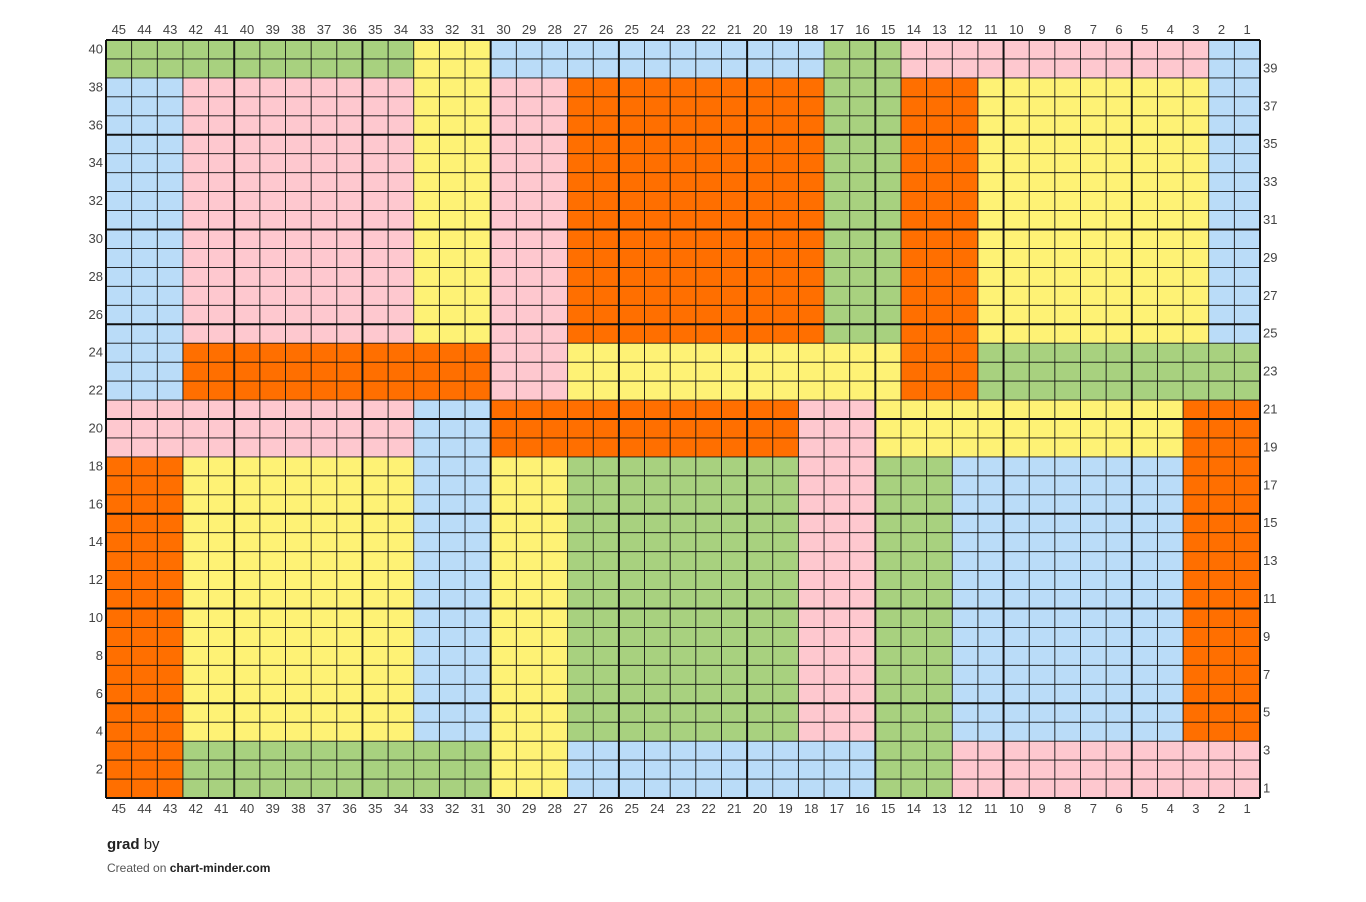  What do you see at coordinates (401, 808) in the screenshot?
I see `column-label-bottom: 34` at bounding box center [401, 808].